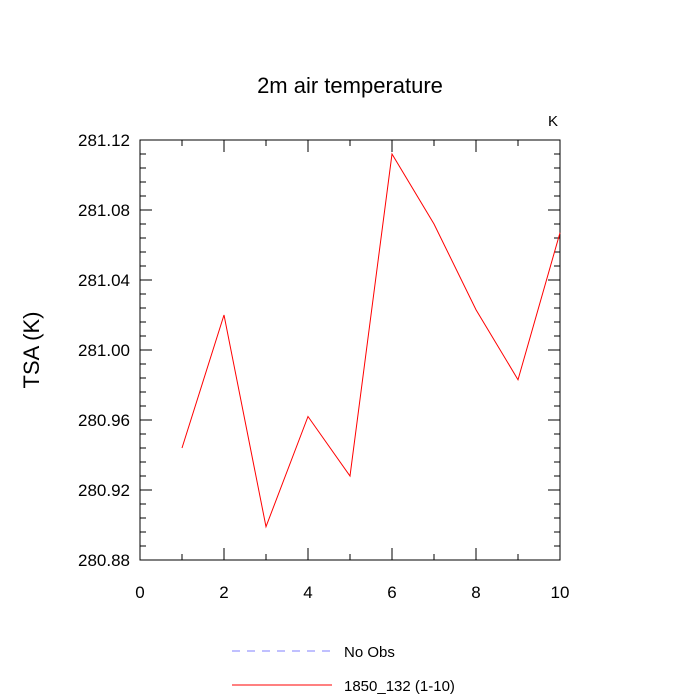 The image size is (700, 700). What do you see at coordinates (139, 592) in the screenshot?
I see `x-tick-label: 0` at bounding box center [139, 592].